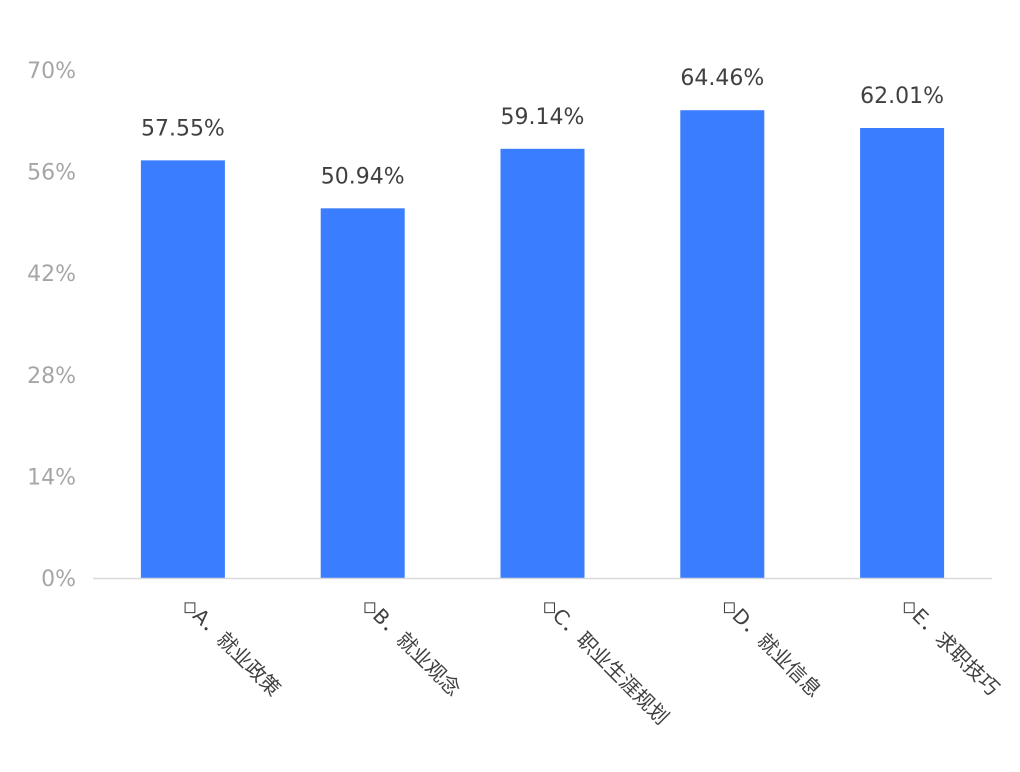 This screenshot has height=772, width=1020. I want to click on y-tick-label: 28%, so click(51, 376).